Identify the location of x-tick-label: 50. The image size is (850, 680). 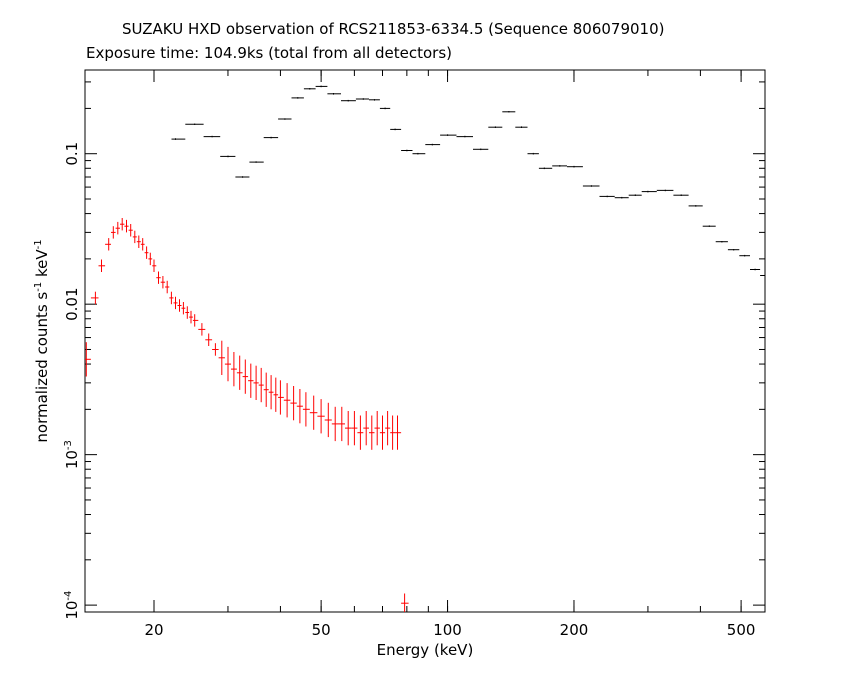
(321, 630).